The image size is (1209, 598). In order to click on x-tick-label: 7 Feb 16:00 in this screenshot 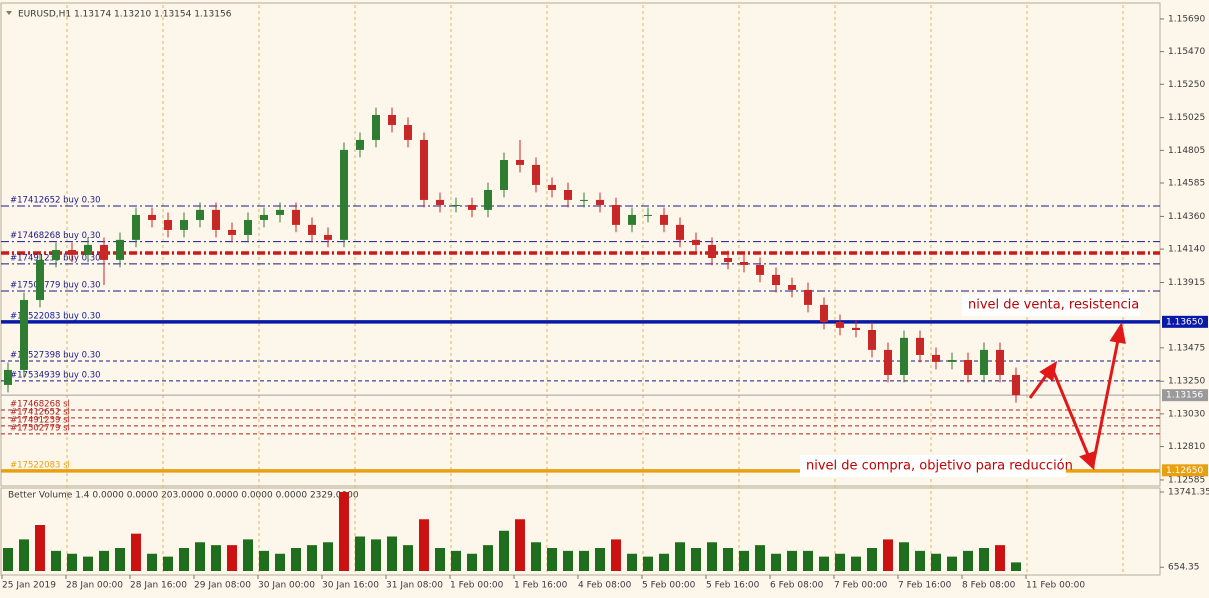, I will do `click(925, 586)`.